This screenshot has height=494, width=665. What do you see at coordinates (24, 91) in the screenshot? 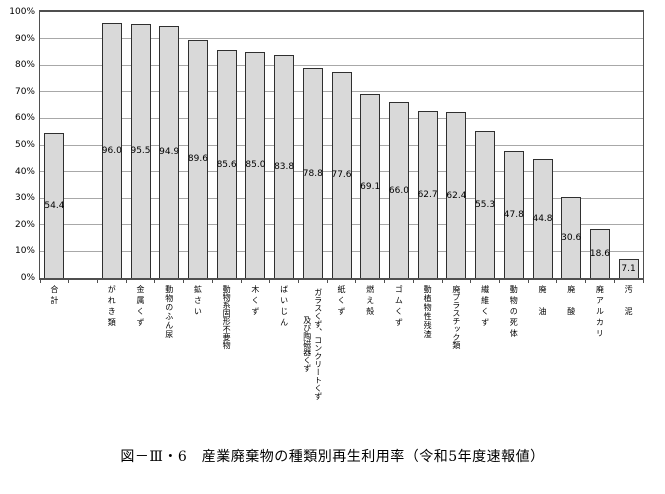
I see `y-tick-label: 70%` at bounding box center [24, 91].